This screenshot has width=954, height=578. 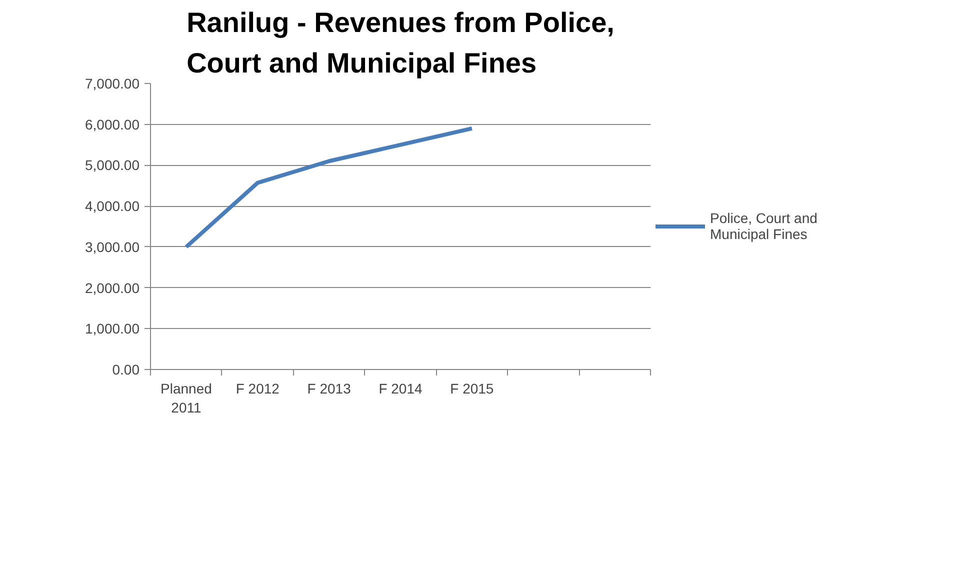 What do you see at coordinates (112, 124) in the screenshot?
I see `y-tick-label: 6,000.00` at bounding box center [112, 124].